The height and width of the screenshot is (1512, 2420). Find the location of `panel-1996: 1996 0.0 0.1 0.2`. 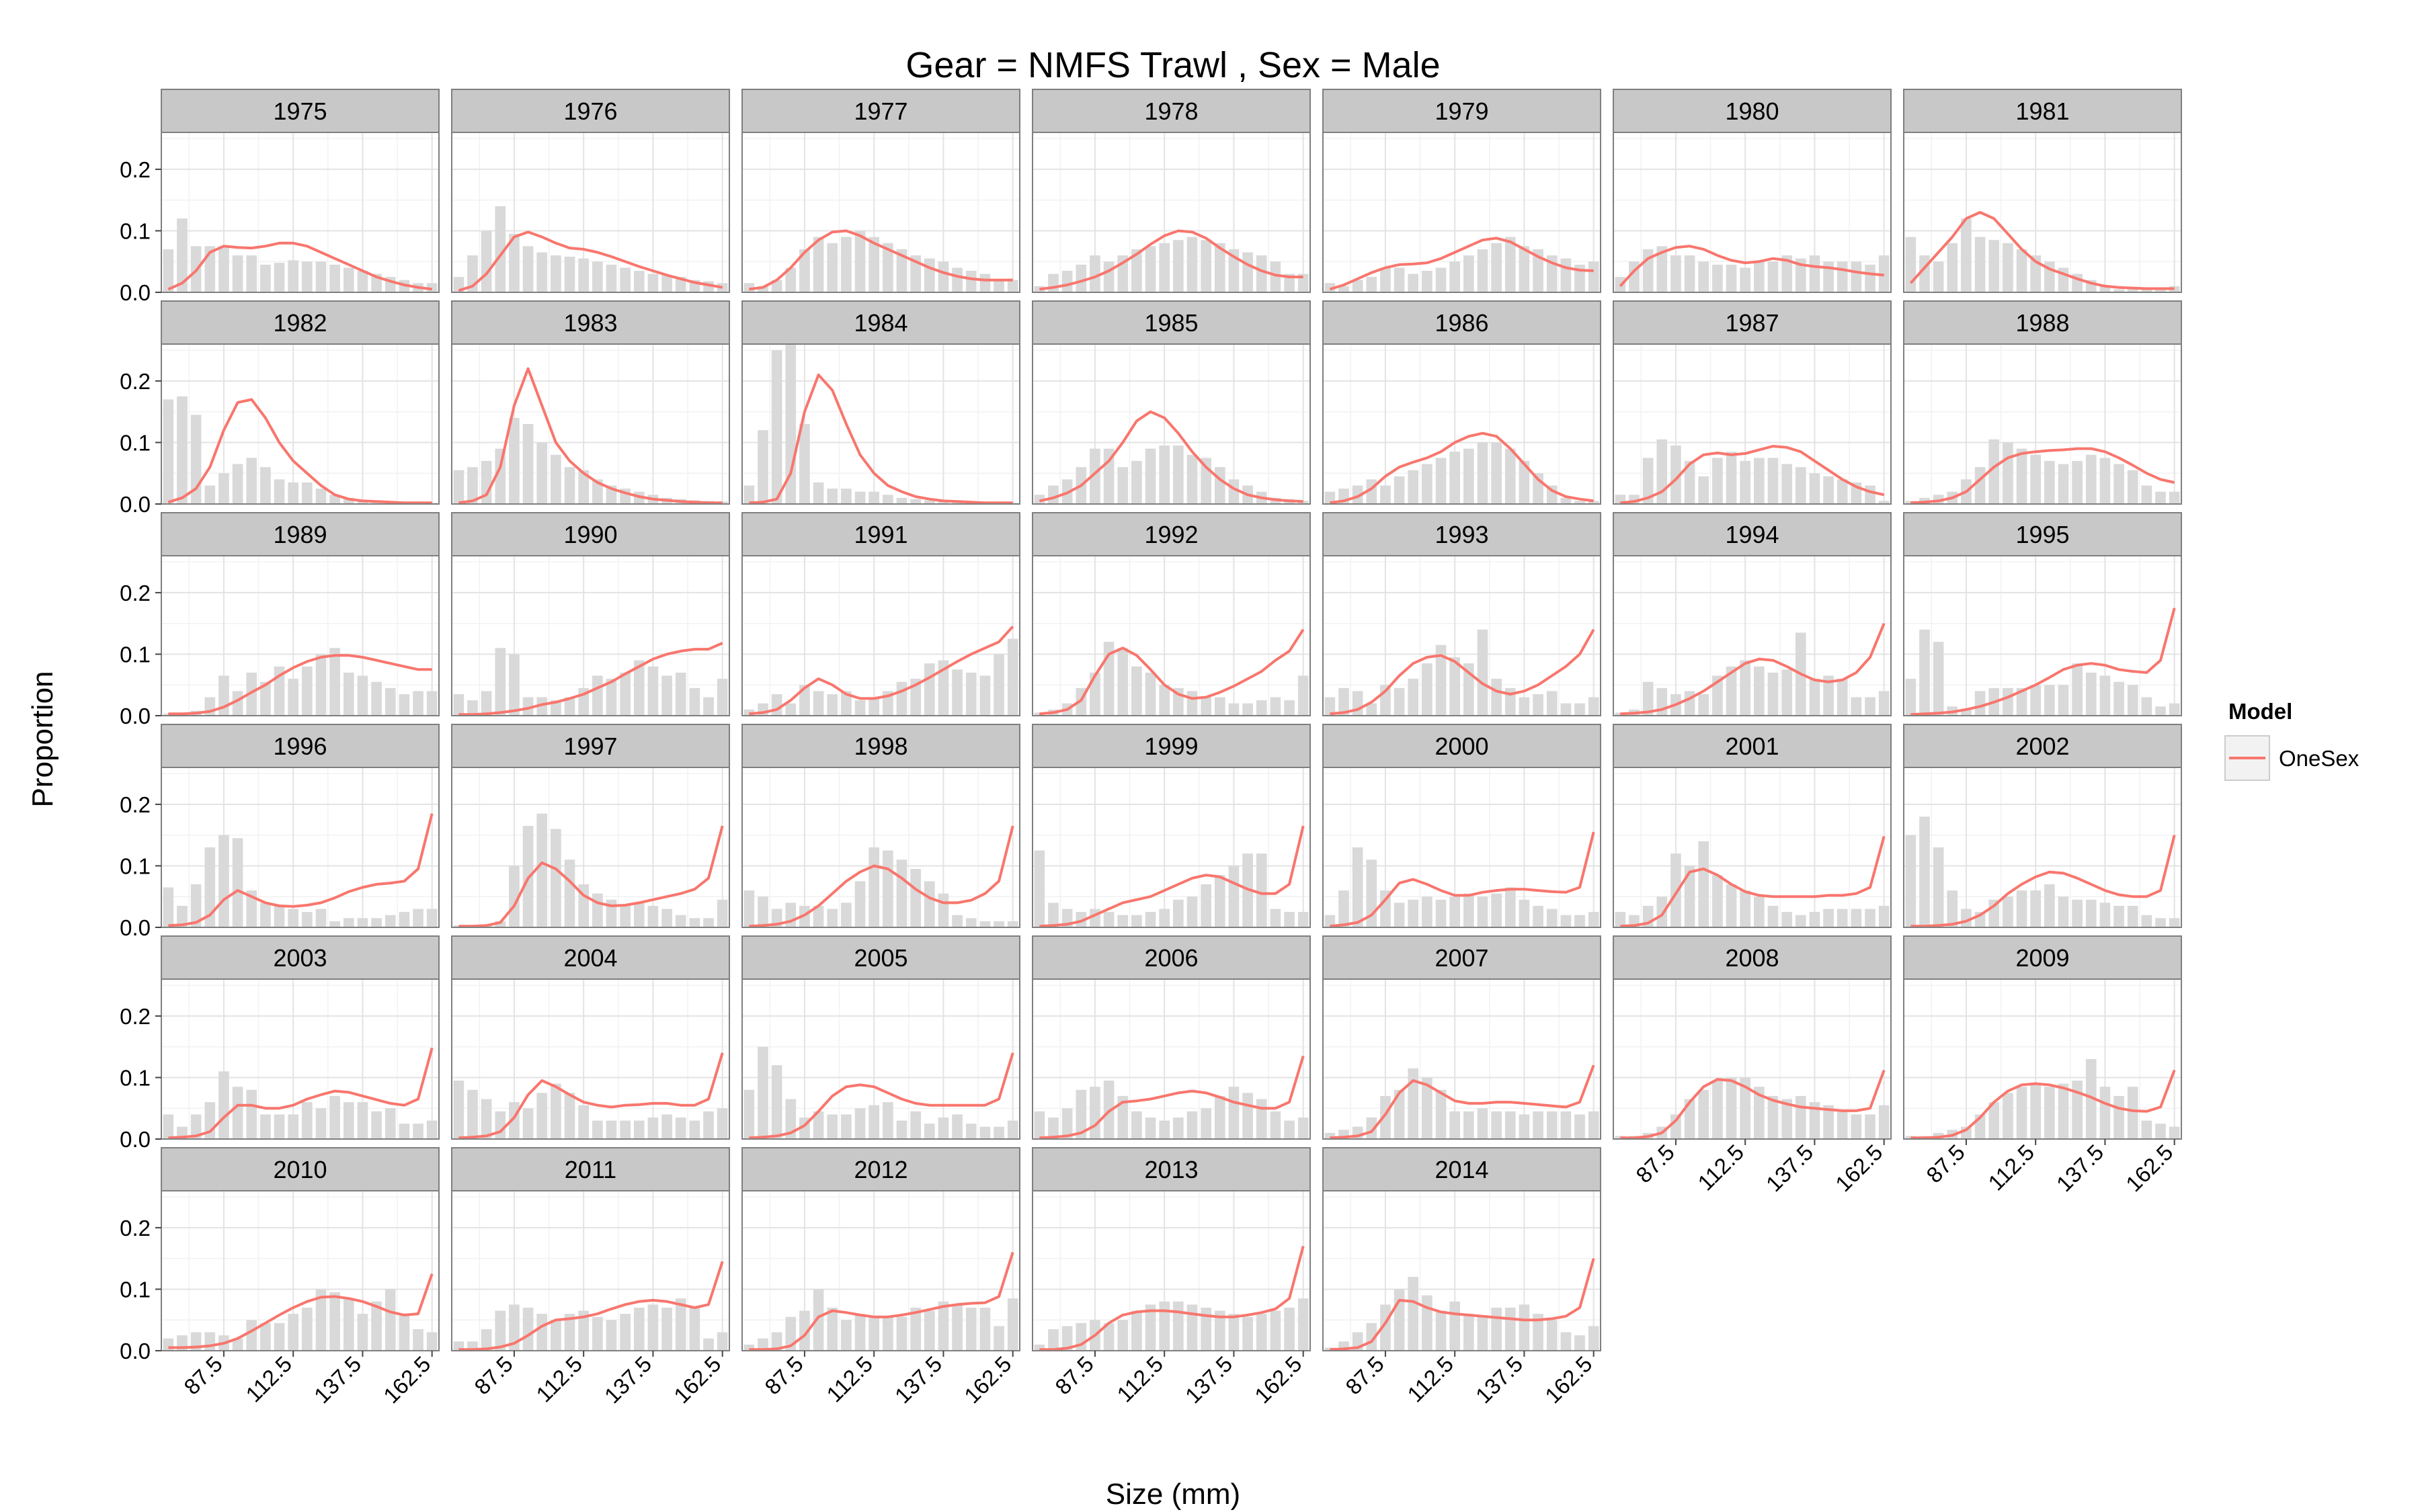

panel-1996: 1996 0.0 0.1 0.2 is located at coordinates (280, 832).